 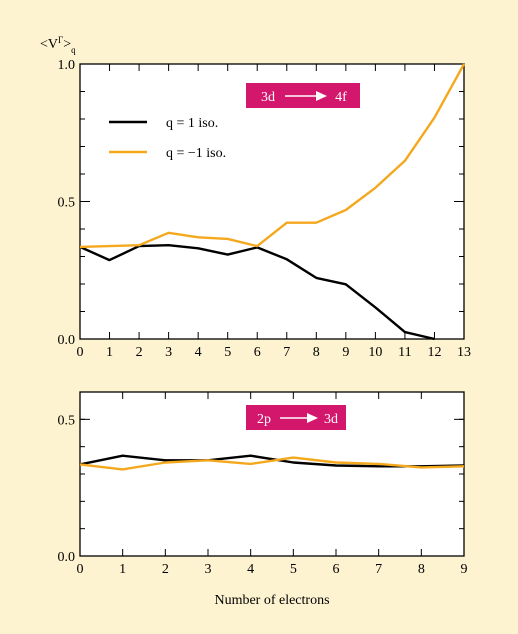 What do you see at coordinates (196, 153) in the screenshot?
I see `legend-label: q = −1 iso.` at bounding box center [196, 153].